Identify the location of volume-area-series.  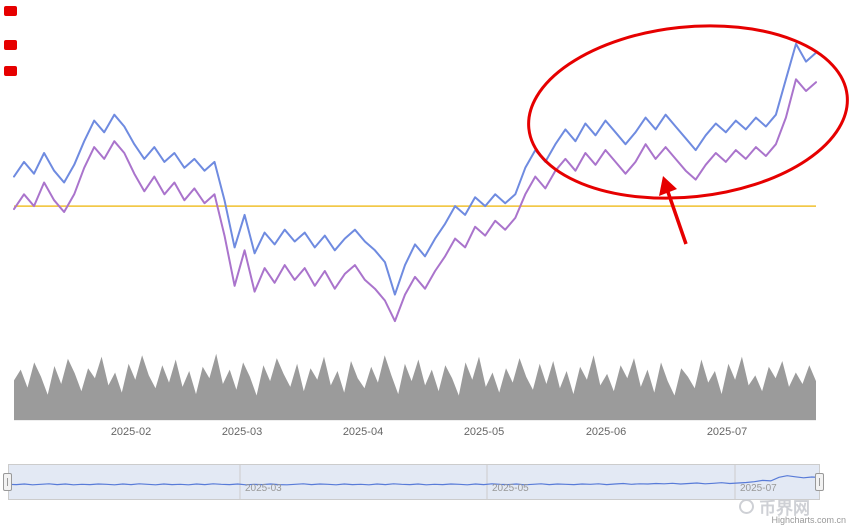
(415, 386).